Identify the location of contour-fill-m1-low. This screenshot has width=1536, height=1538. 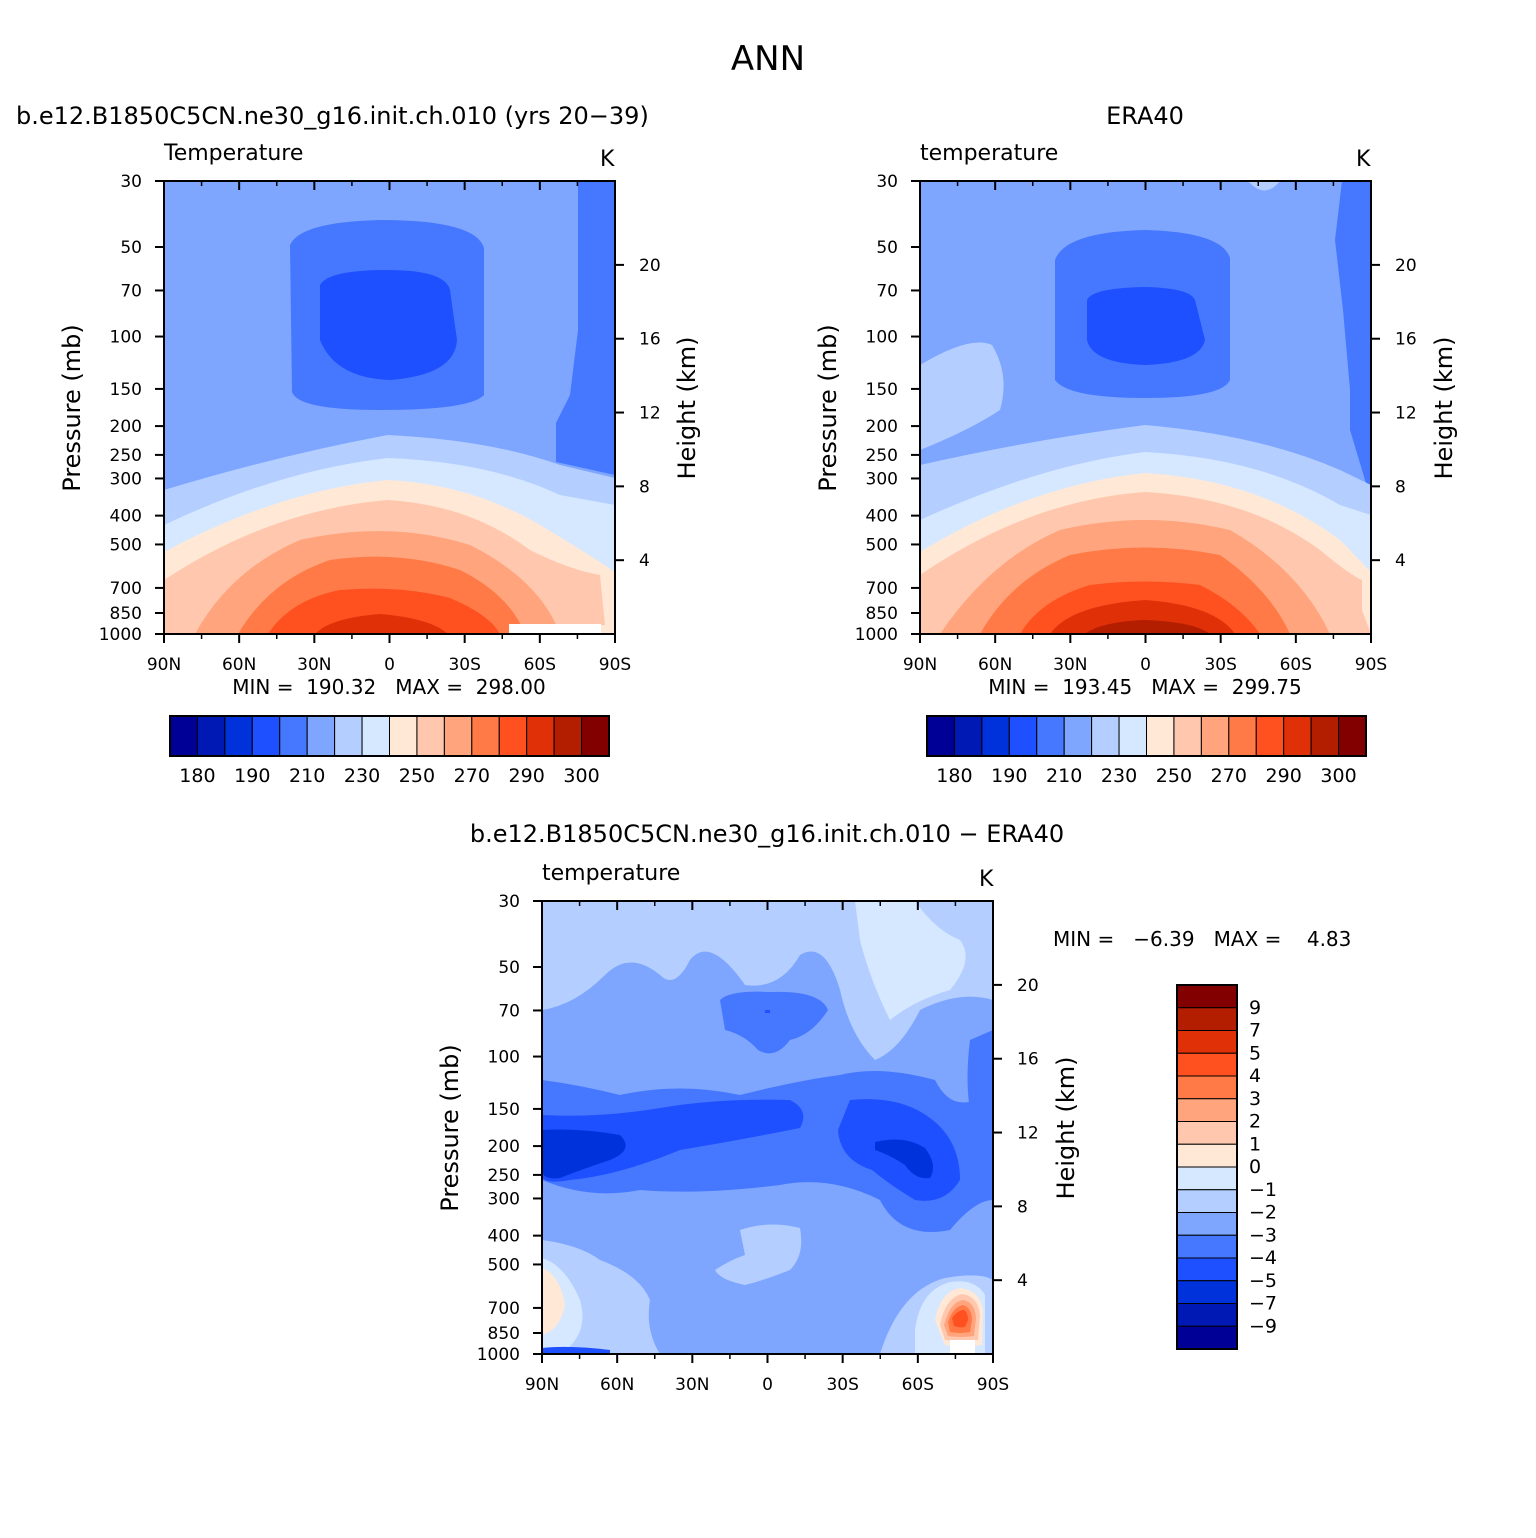
(758, 1254).